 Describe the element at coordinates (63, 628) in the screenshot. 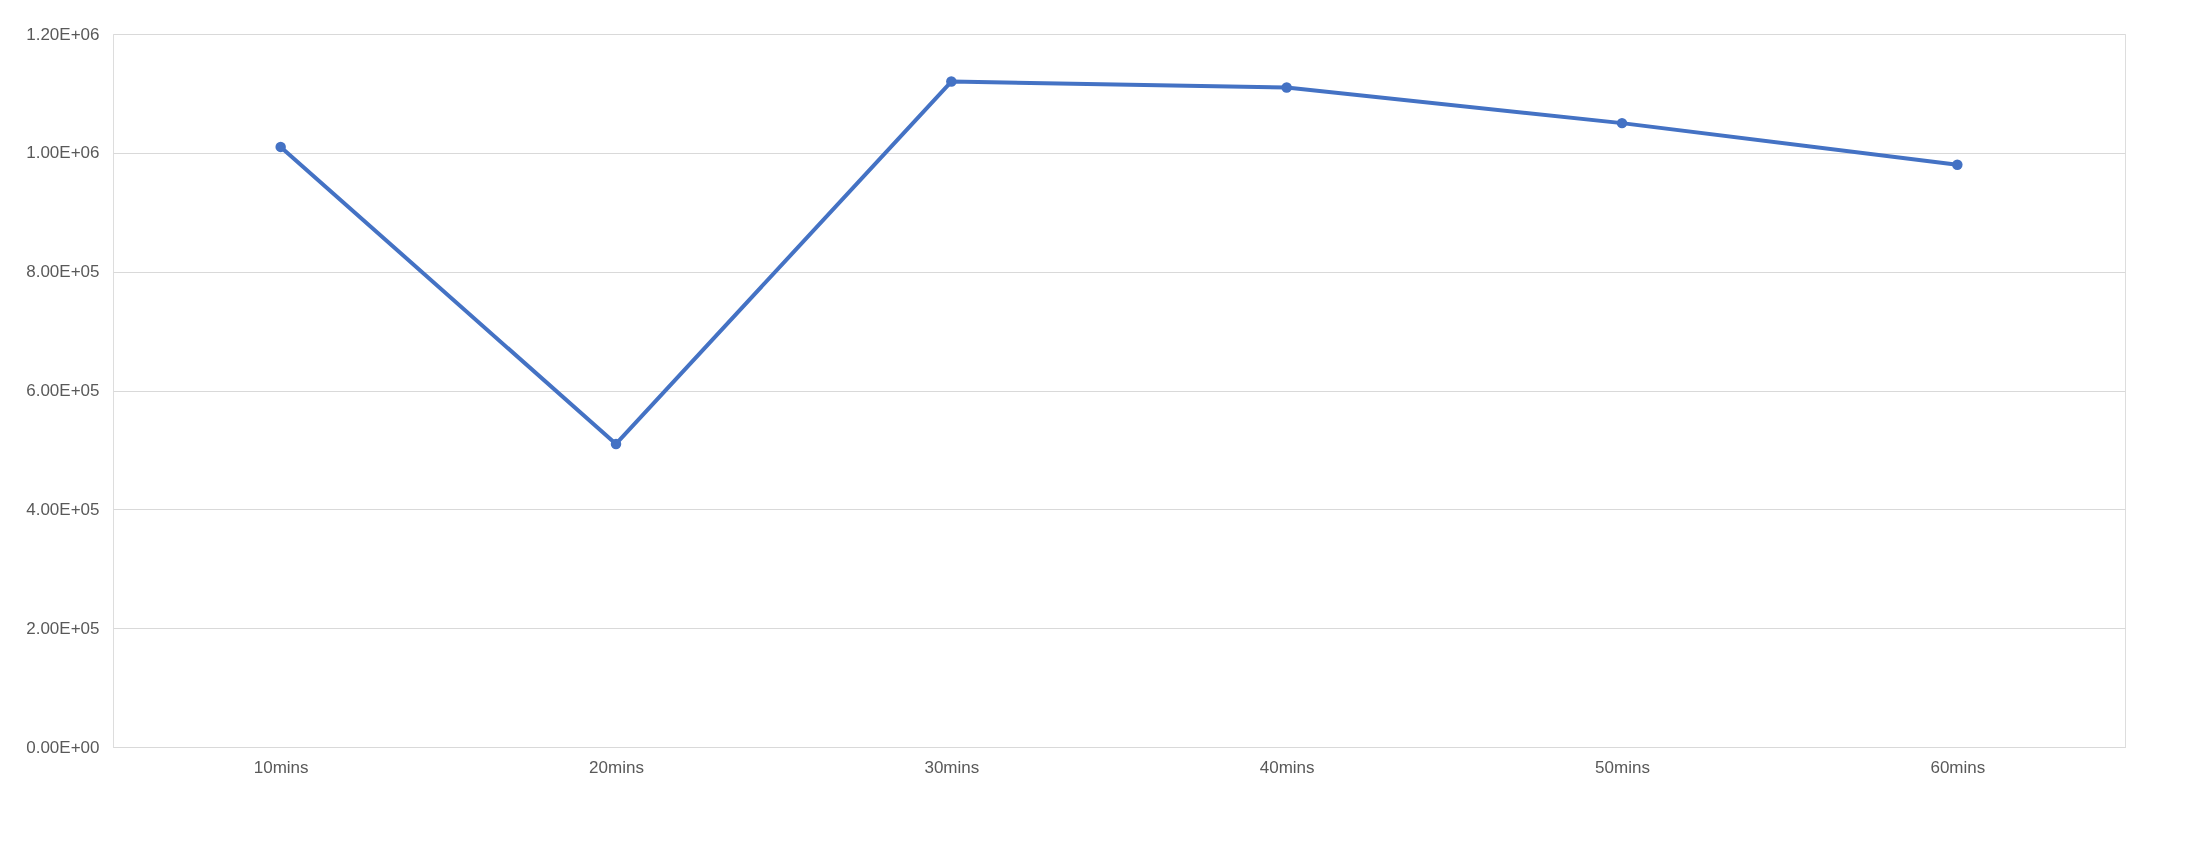

I see `y-tick-label: 2.00E+05` at that location.